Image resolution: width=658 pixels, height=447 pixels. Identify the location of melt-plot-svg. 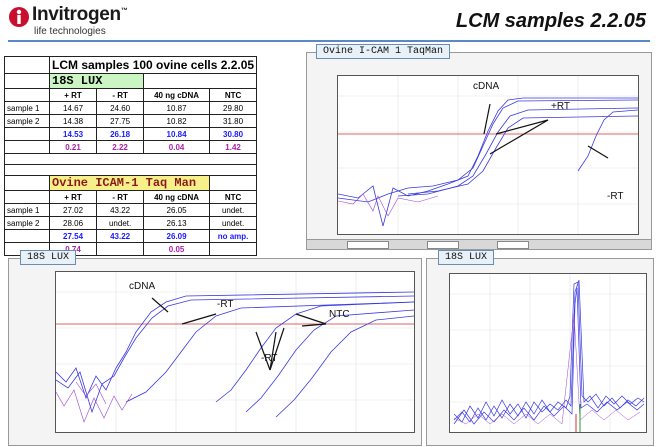
(548, 353).